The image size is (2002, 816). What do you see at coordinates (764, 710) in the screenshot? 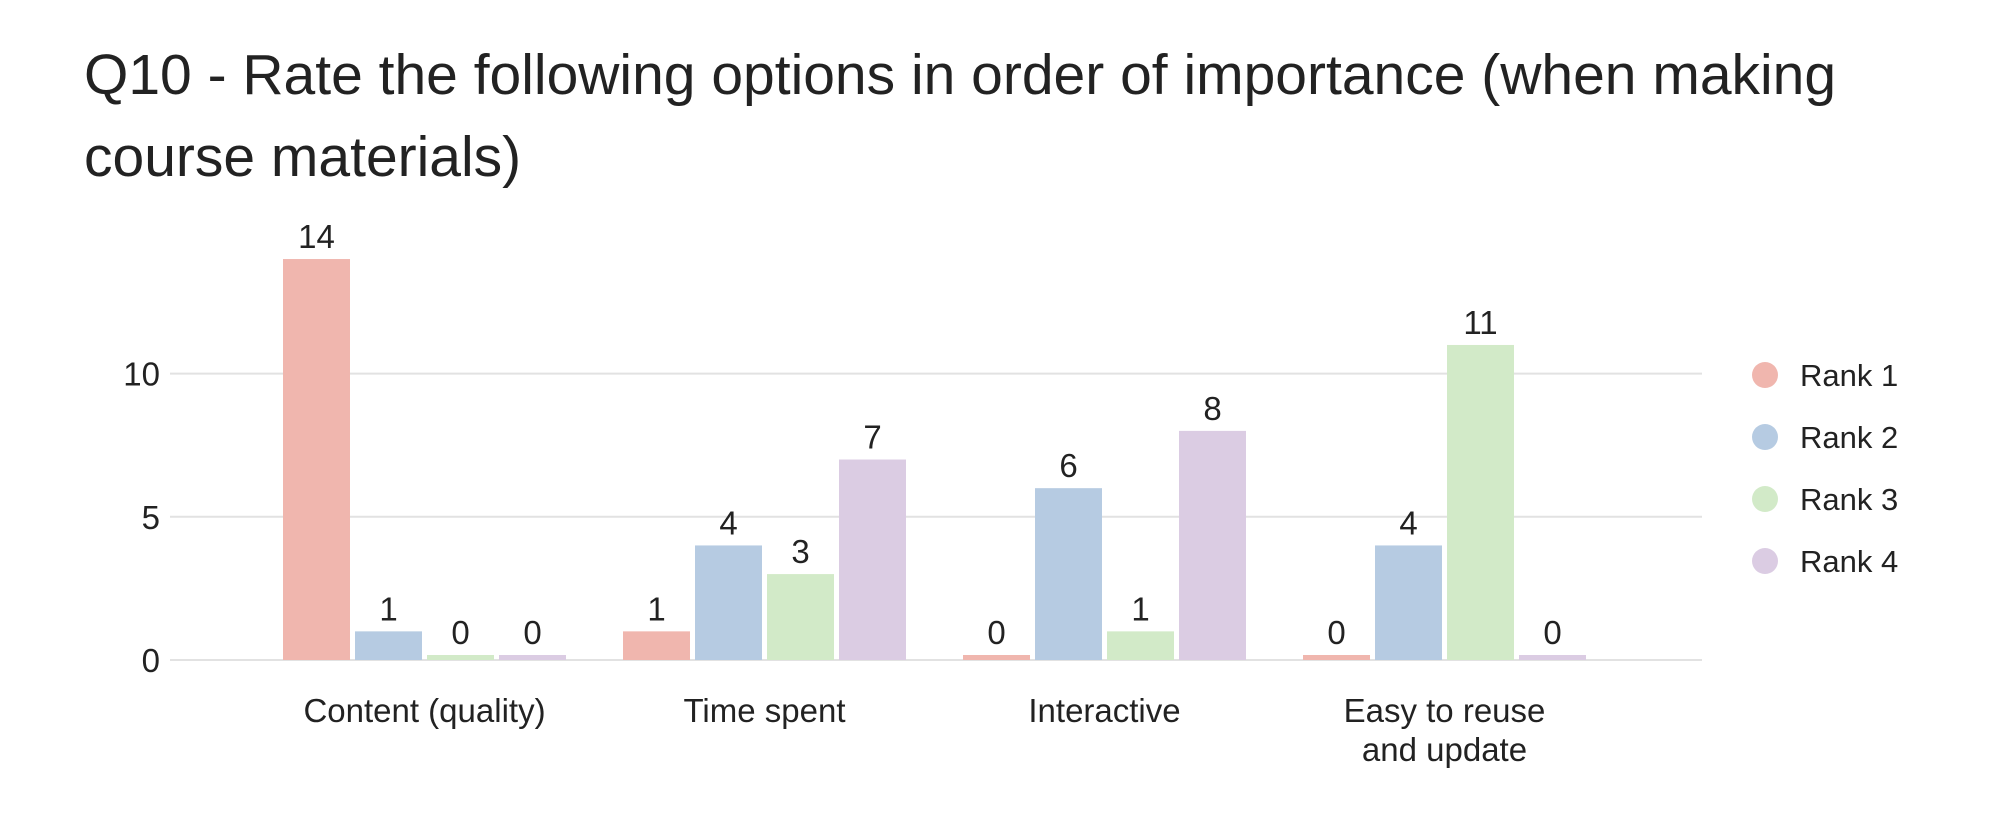
I see `x-tick-label: Time spent` at bounding box center [764, 710].